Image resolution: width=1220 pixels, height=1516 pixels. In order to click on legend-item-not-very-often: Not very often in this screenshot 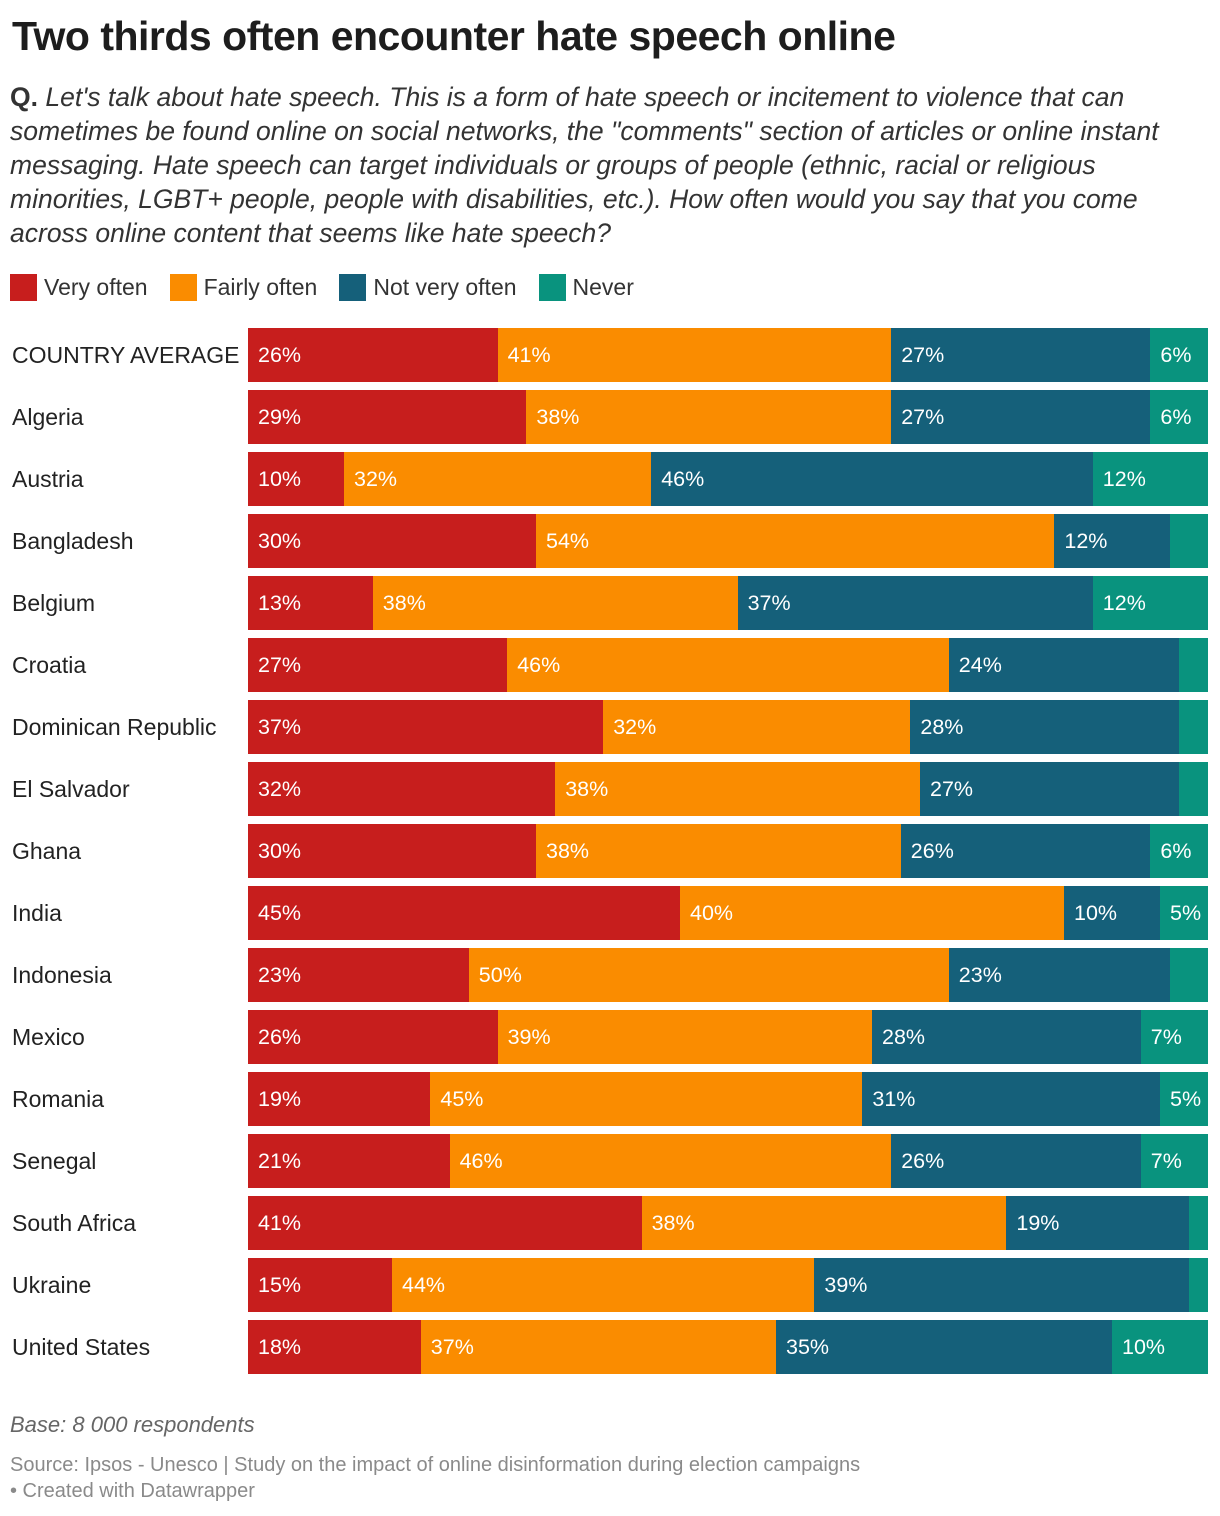, I will do `click(428, 287)`.